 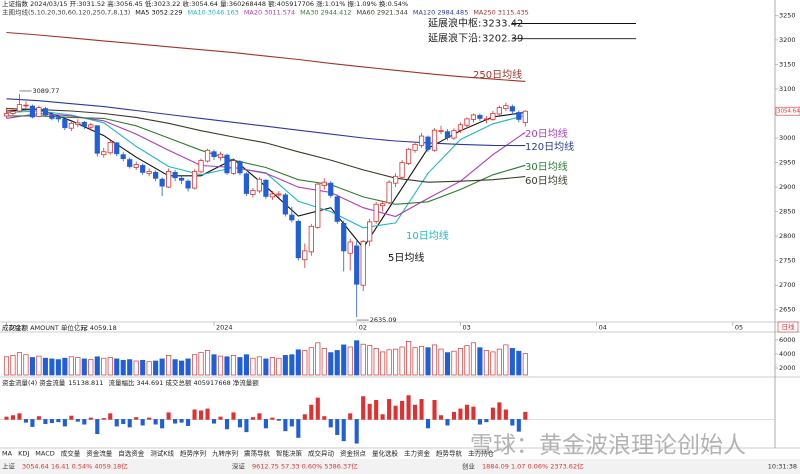 I want to click on tab: 趋势导航, so click(x=449, y=453).